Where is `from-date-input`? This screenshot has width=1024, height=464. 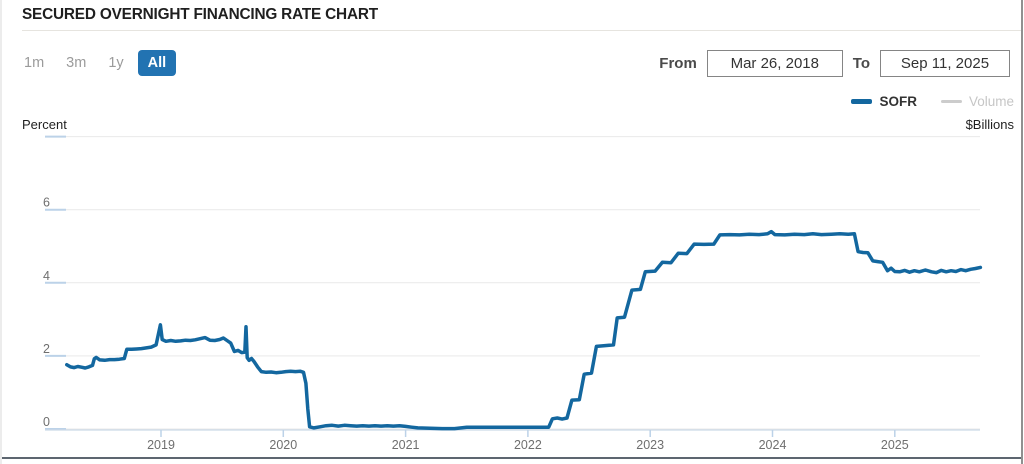 from-date-input is located at coordinates (774, 63).